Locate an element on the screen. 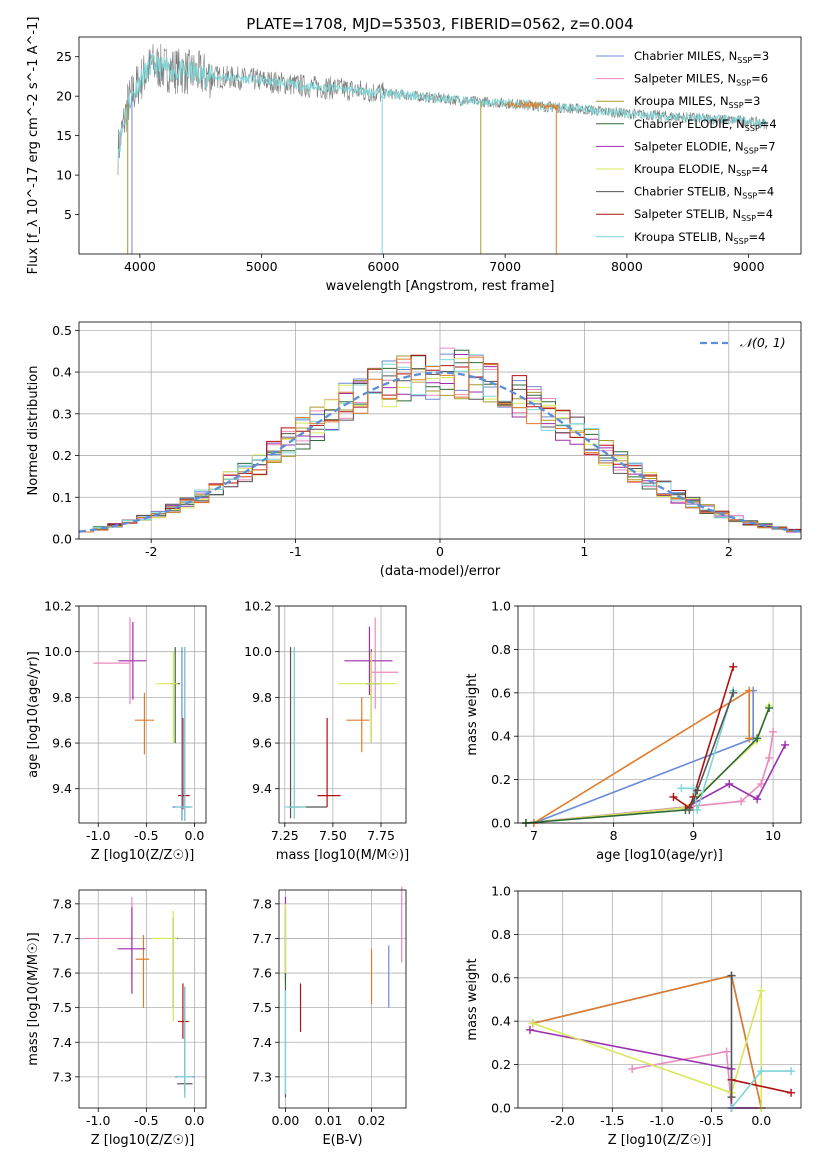 The width and height of the screenshot is (819, 1175). y-tick-label: 25 is located at coordinates (64, 56).